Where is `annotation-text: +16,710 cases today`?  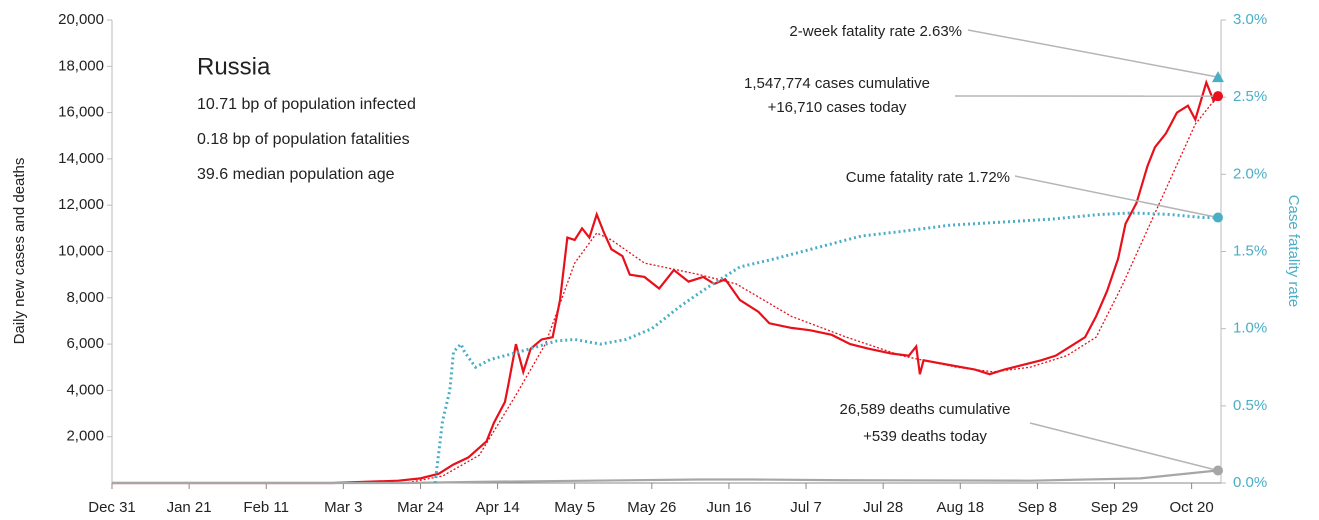
annotation-text: +16,710 cases today is located at coordinates (837, 107).